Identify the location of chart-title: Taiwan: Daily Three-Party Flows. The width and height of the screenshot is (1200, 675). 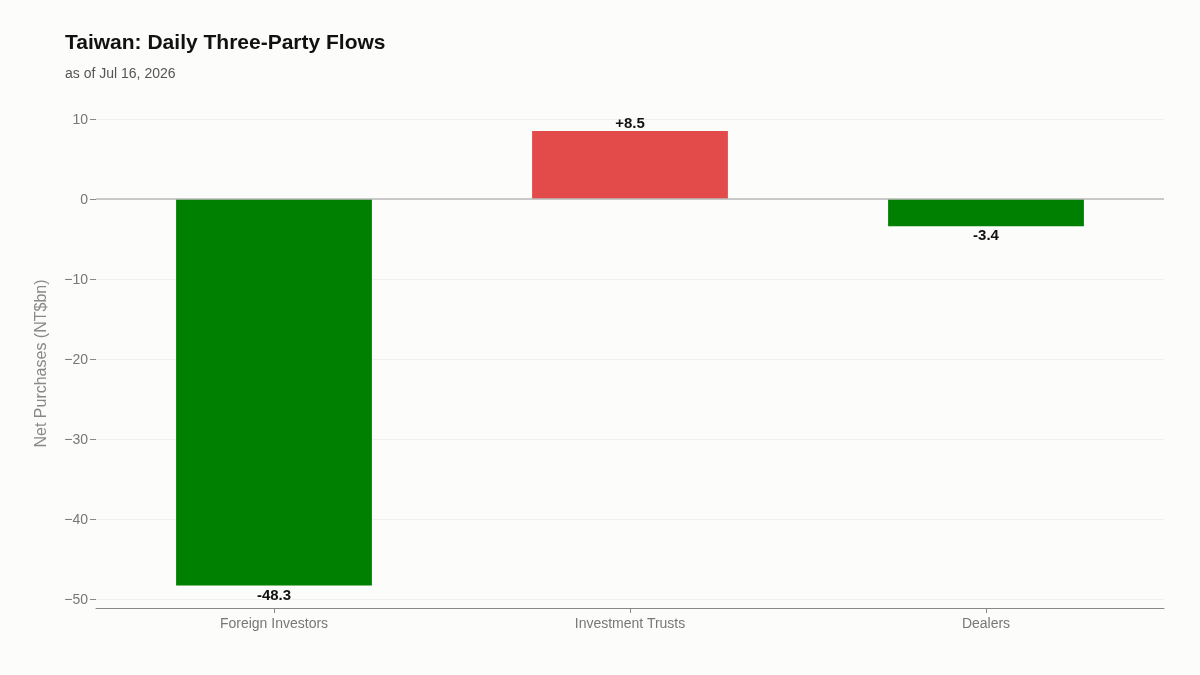
(225, 41).